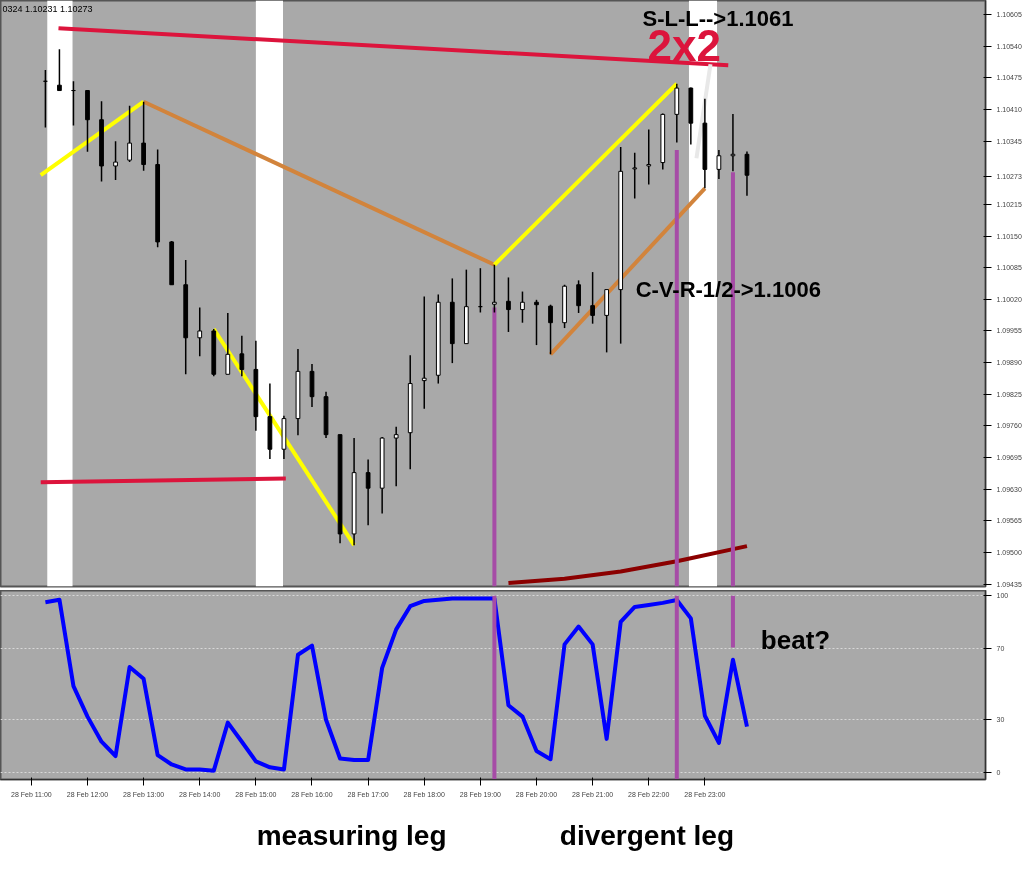 The image size is (1024, 876). What do you see at coordinates (351, 835) in the screenshot?
I see `text: measuring leg` at bounding box center [351, 835].